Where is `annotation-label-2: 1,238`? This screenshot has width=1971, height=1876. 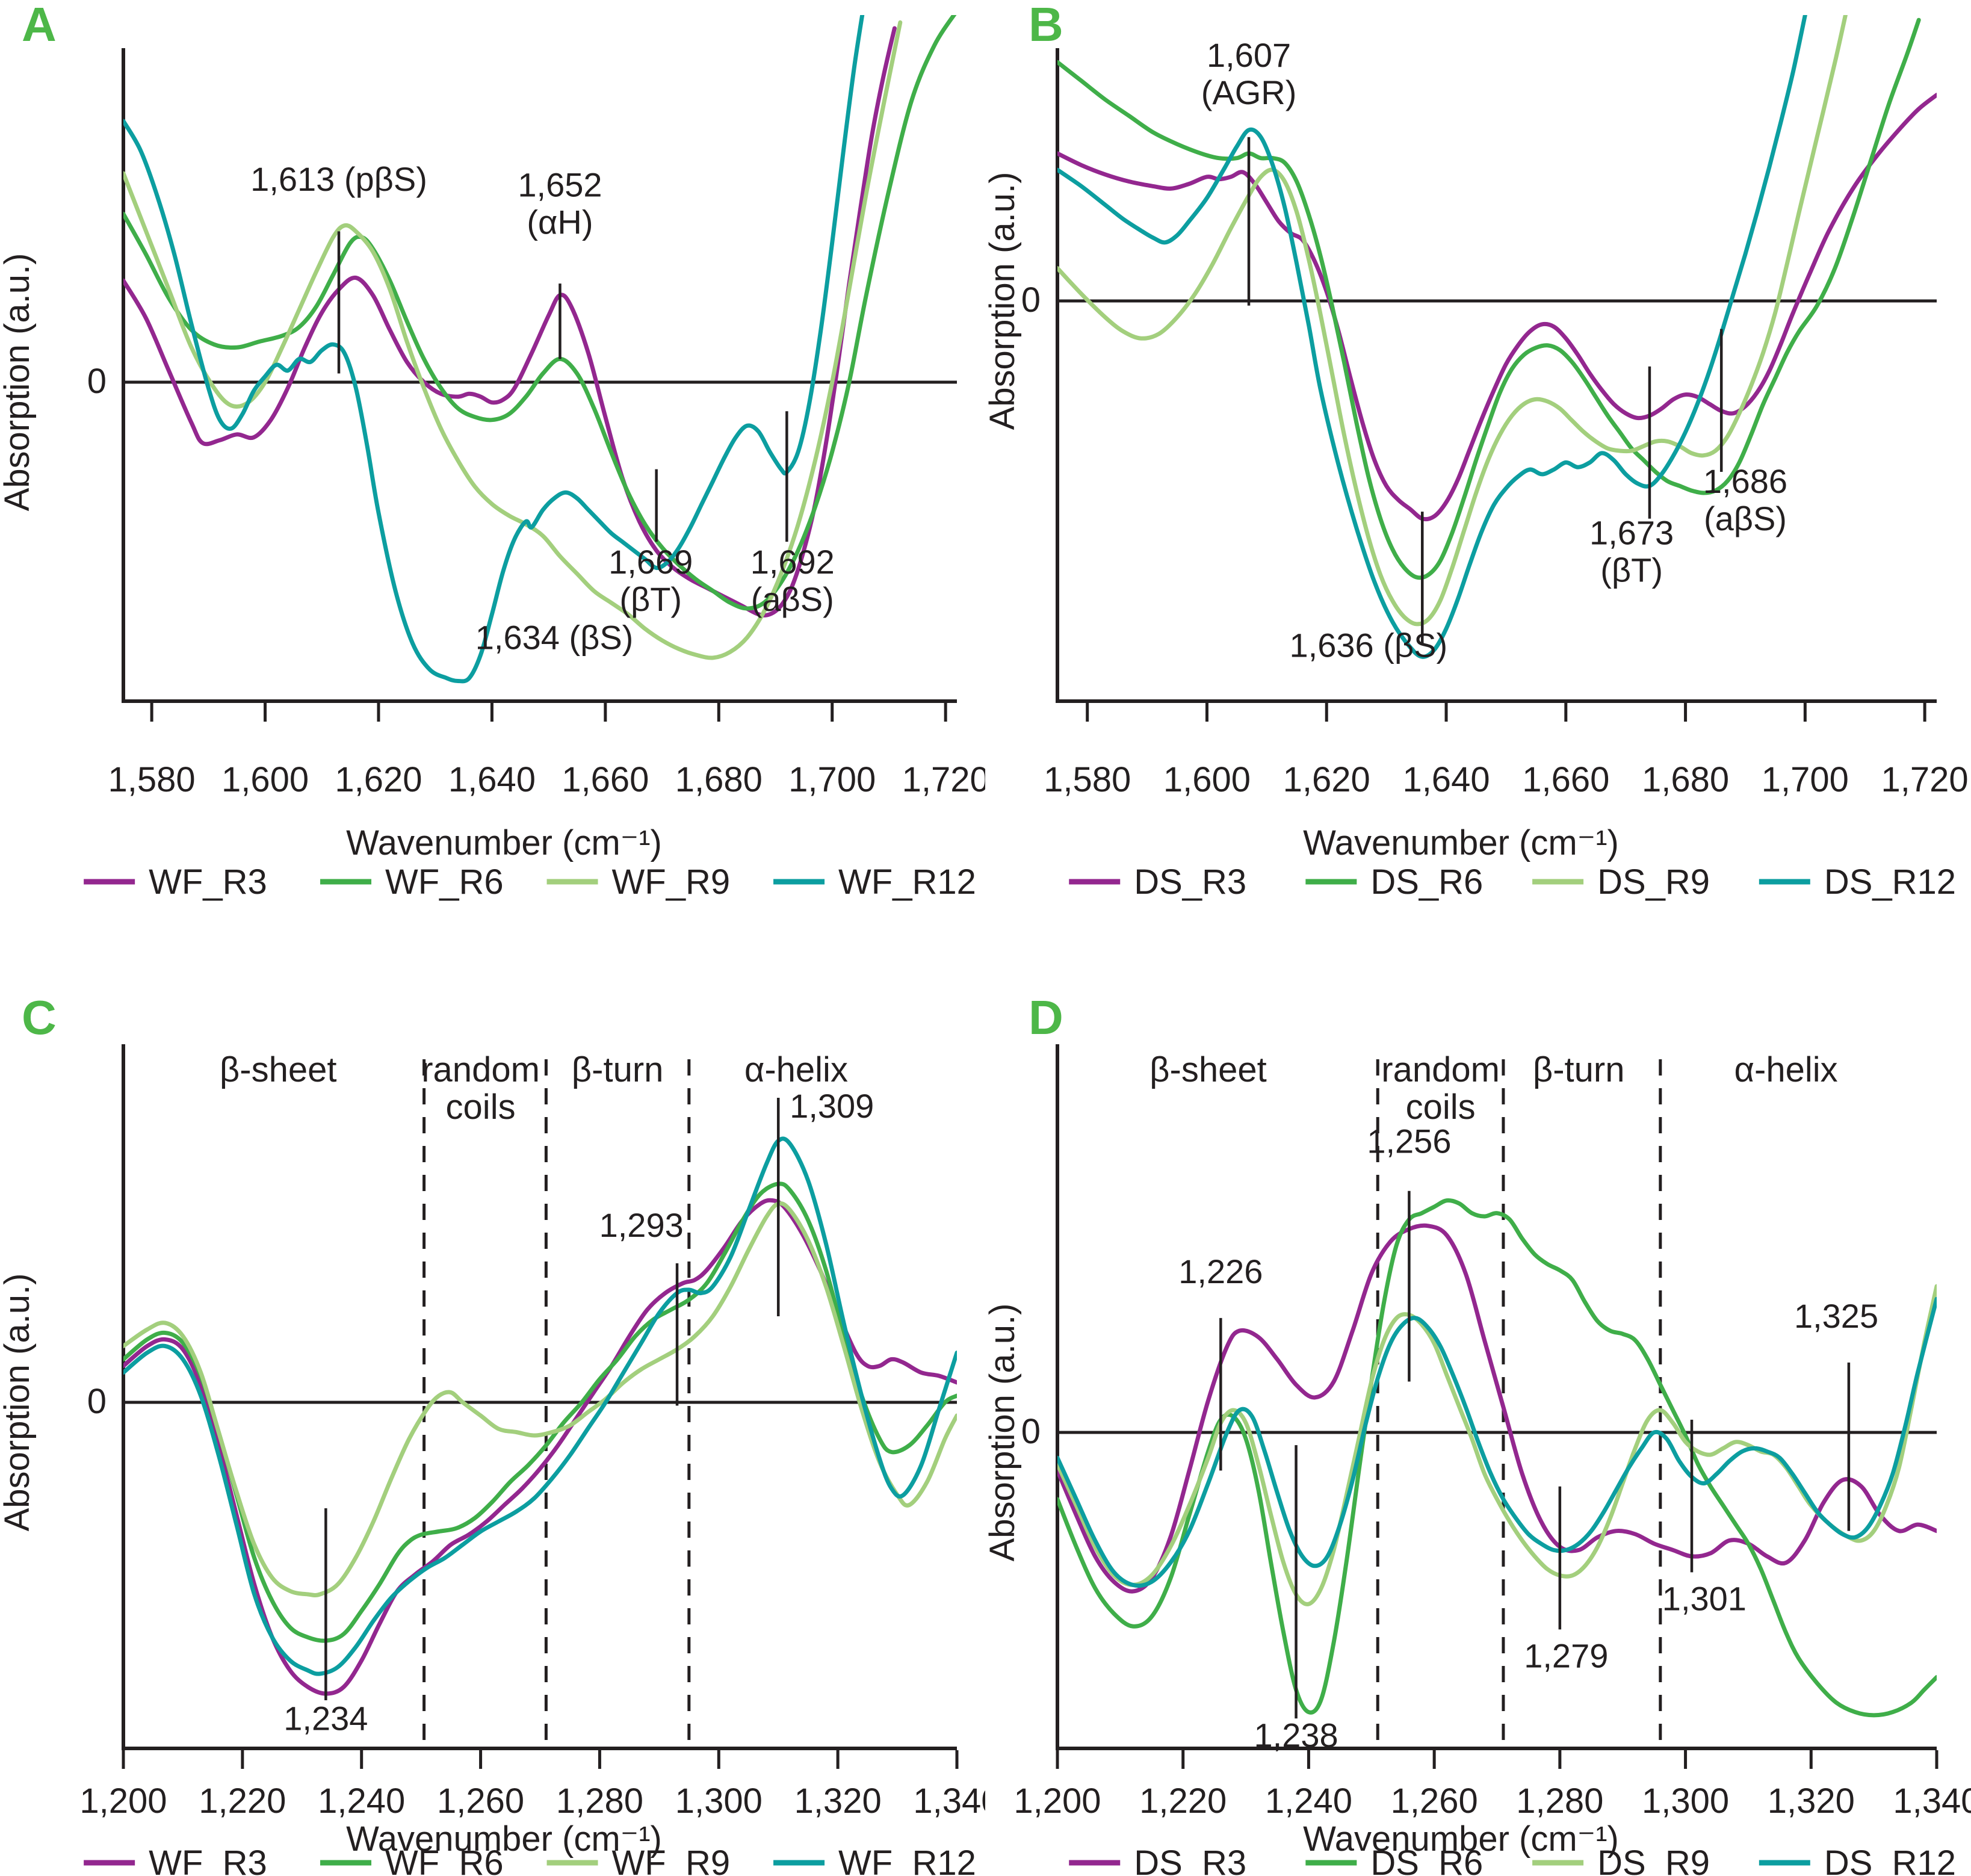 annotation-label-2: 1,238 is located at coordinates (1296, 1736).